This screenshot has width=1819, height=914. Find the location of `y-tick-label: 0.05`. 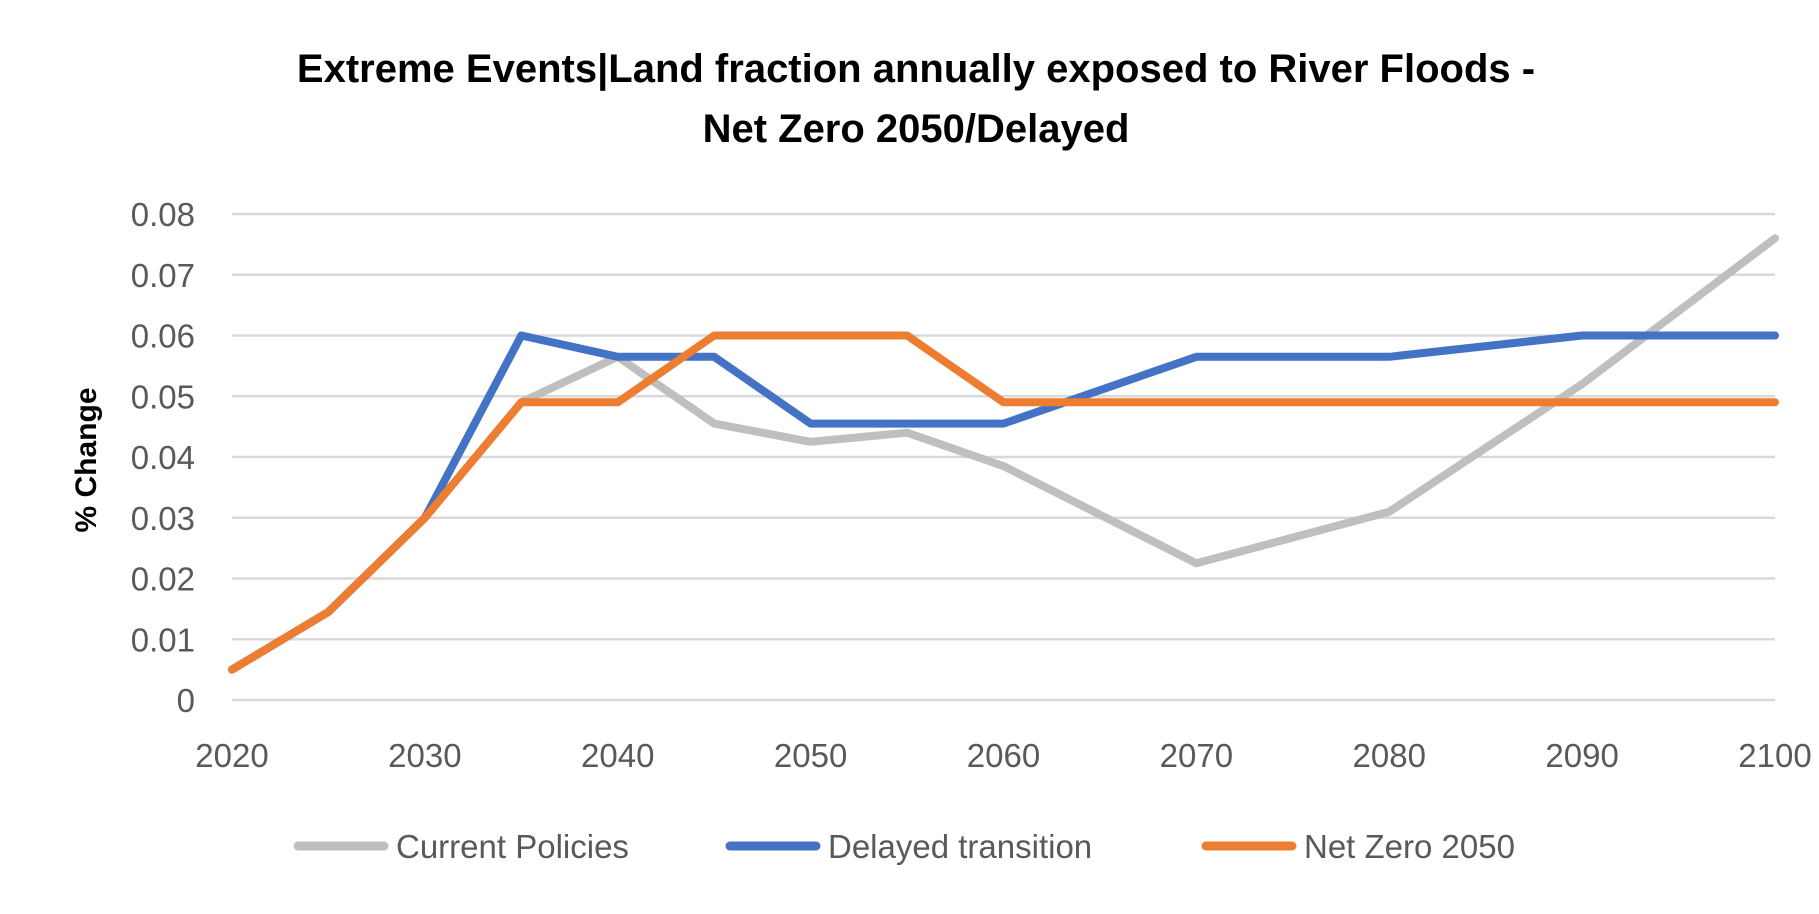

y-tick-label: 0.05 is located at coordinates (163, 396).